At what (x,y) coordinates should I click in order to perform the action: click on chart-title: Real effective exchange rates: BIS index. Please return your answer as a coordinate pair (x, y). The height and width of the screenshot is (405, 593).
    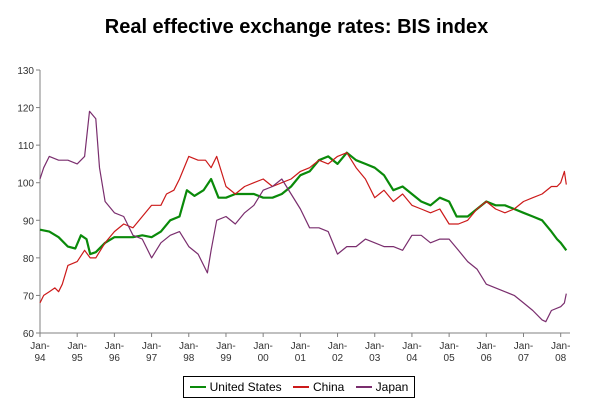
    Looking at the image, I should click on (296, 27).